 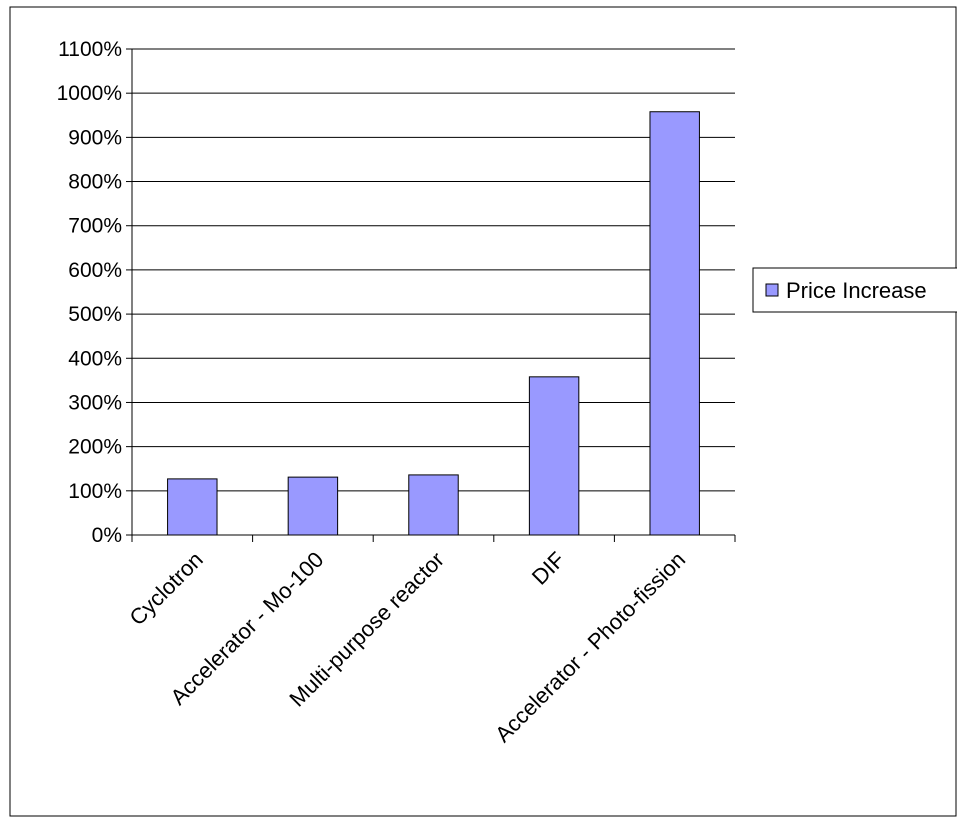 I want to click on y-tick-label: 200%, so click(x=95, y=447).